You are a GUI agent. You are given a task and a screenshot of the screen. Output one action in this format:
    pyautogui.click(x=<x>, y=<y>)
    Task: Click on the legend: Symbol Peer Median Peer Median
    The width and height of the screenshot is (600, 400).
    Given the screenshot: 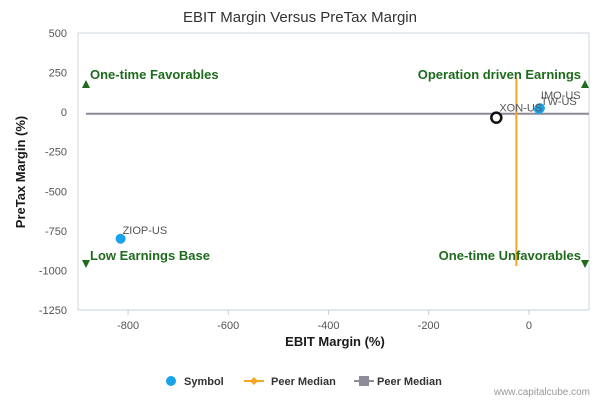 What is the action you would take?
    pyautogui.click(x=304, y=382)
    